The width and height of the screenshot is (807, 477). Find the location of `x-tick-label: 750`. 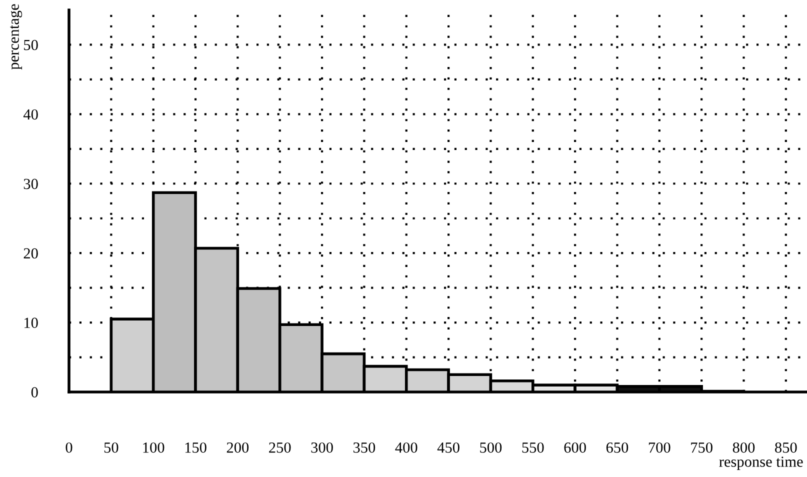

x-tick-label: 750 is located at coordinates (701, 447).